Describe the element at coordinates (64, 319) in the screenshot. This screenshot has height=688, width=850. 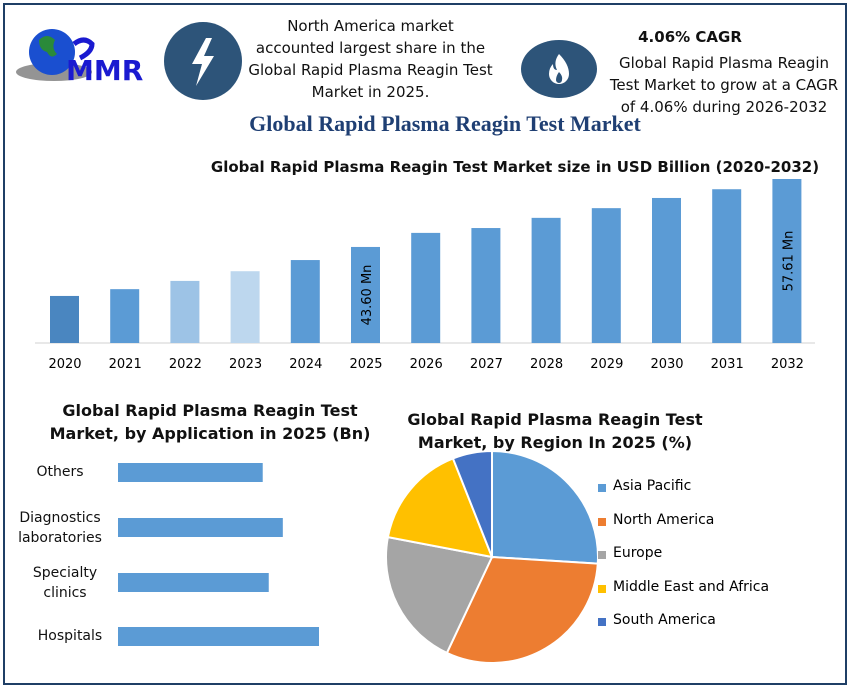
I see `bar-2020` at that location.